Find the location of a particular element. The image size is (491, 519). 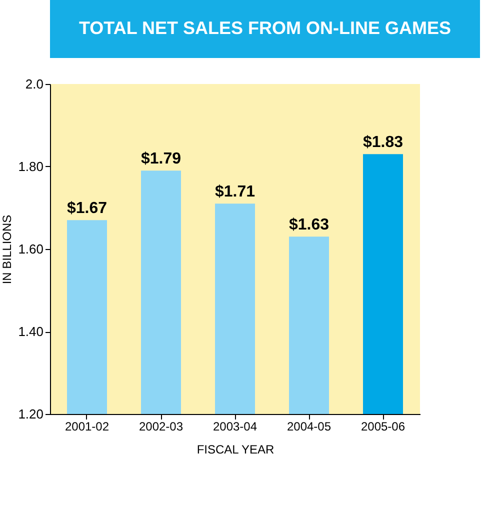

y-tick-label: 1.20 is located at coordinates (31, 414).